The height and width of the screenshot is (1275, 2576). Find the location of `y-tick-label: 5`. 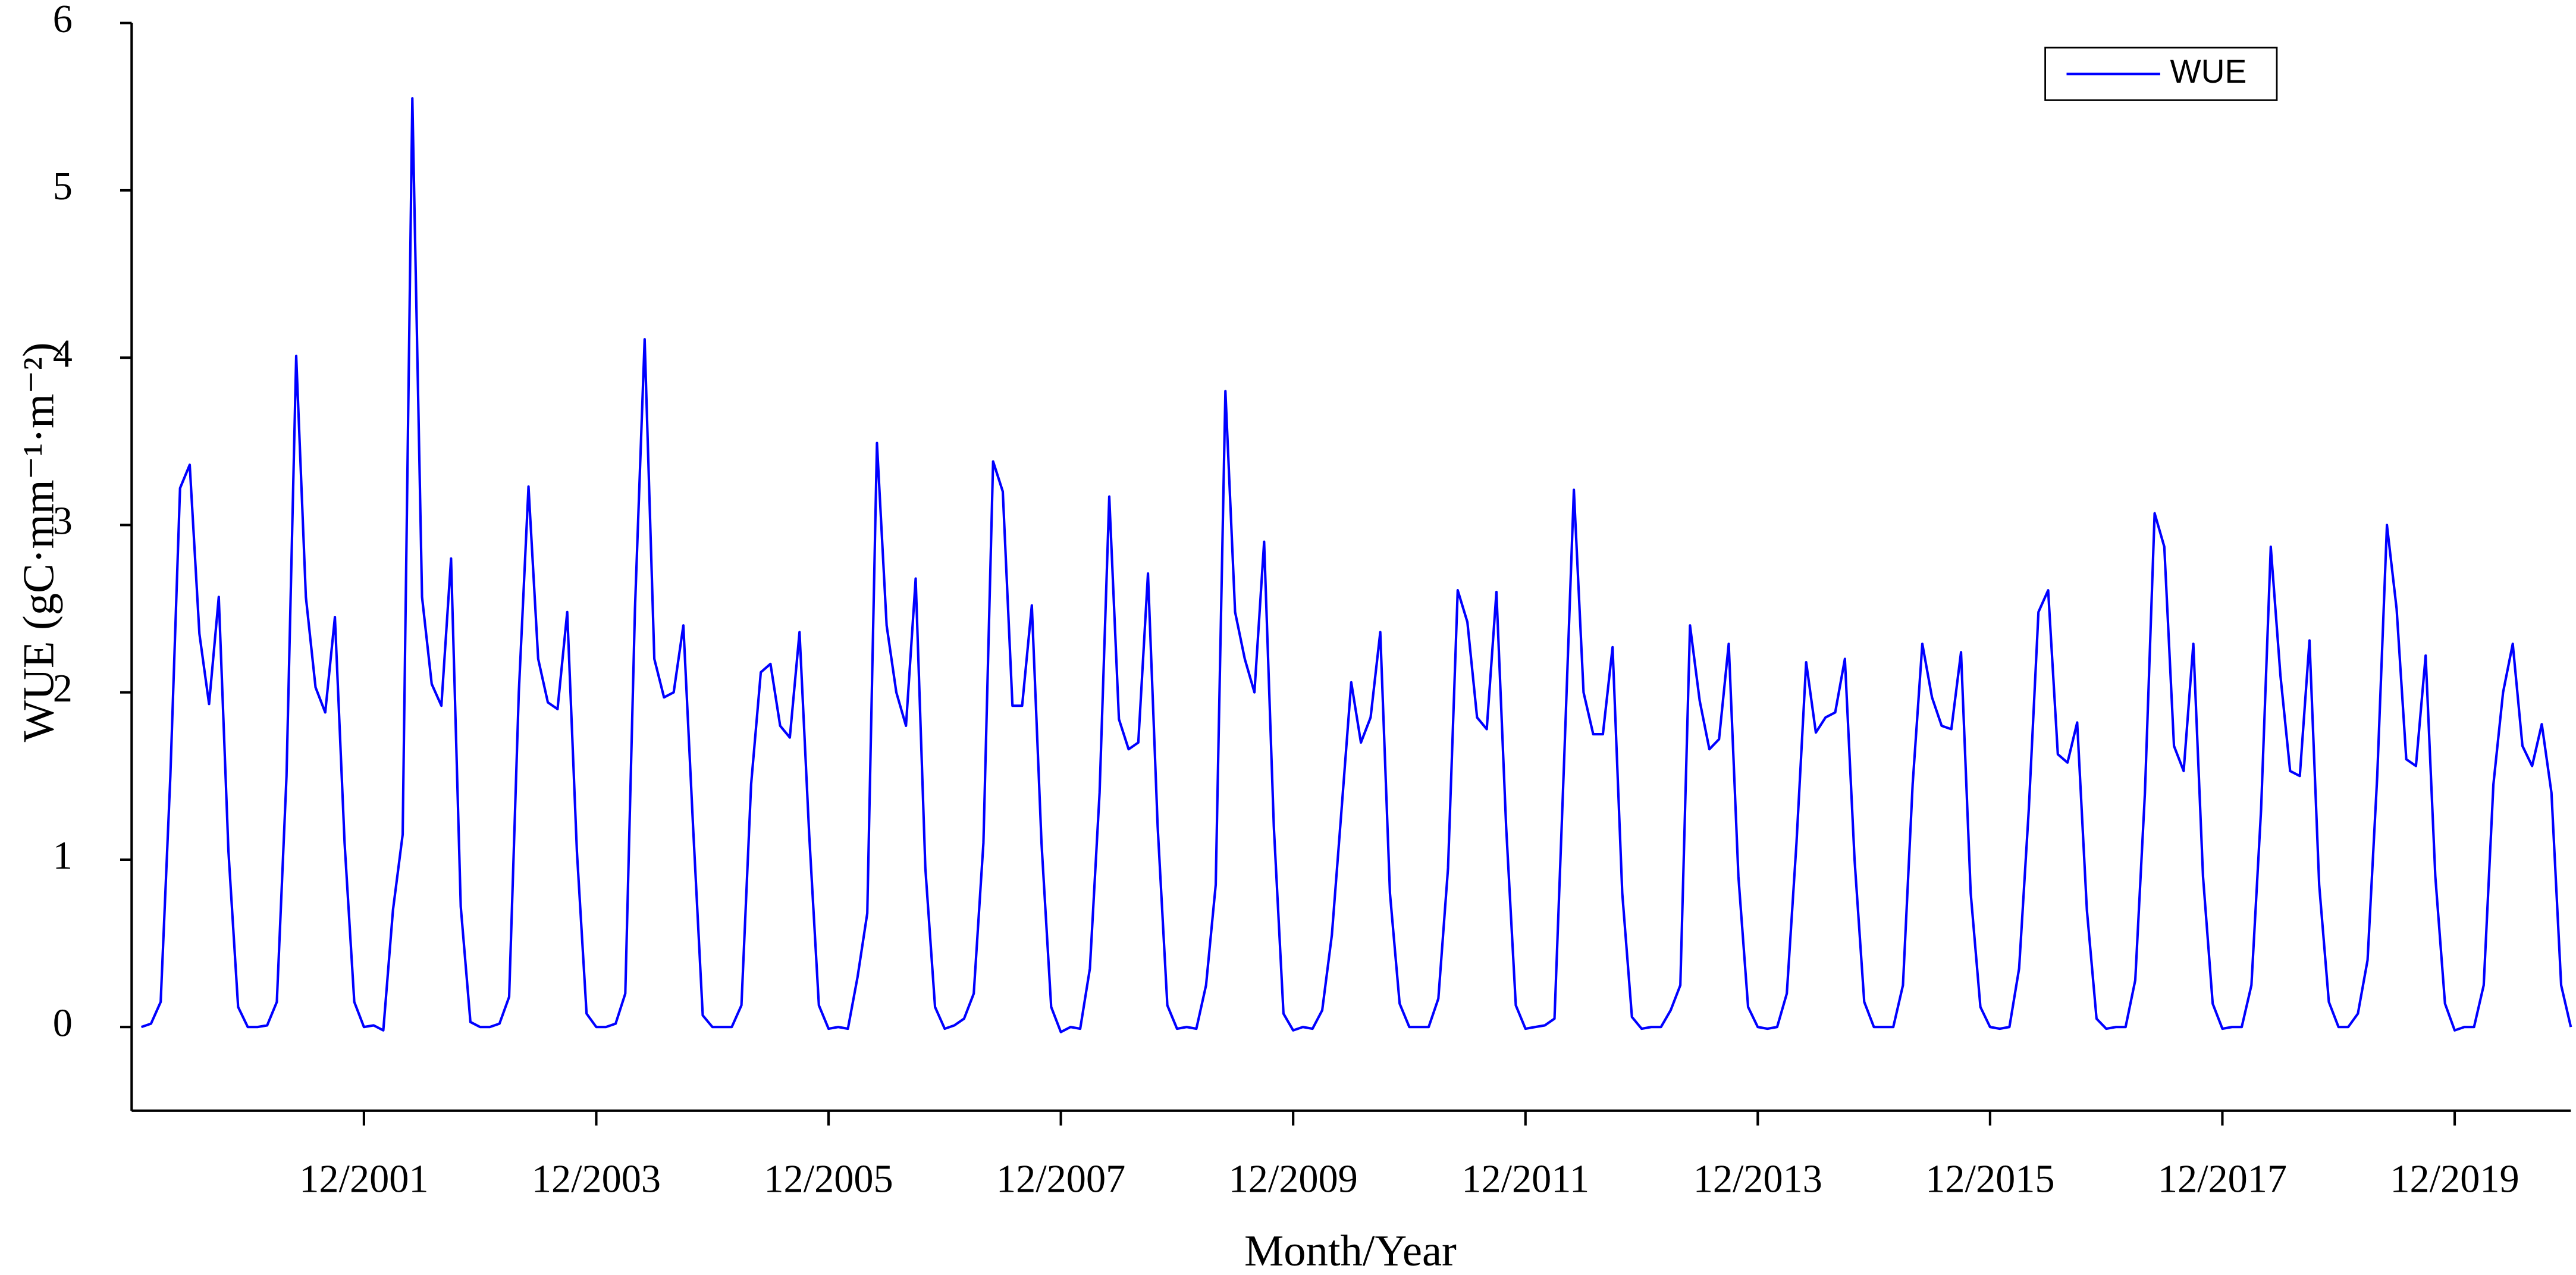

y-tick-label: 5 is located at coordinates (63, 186).